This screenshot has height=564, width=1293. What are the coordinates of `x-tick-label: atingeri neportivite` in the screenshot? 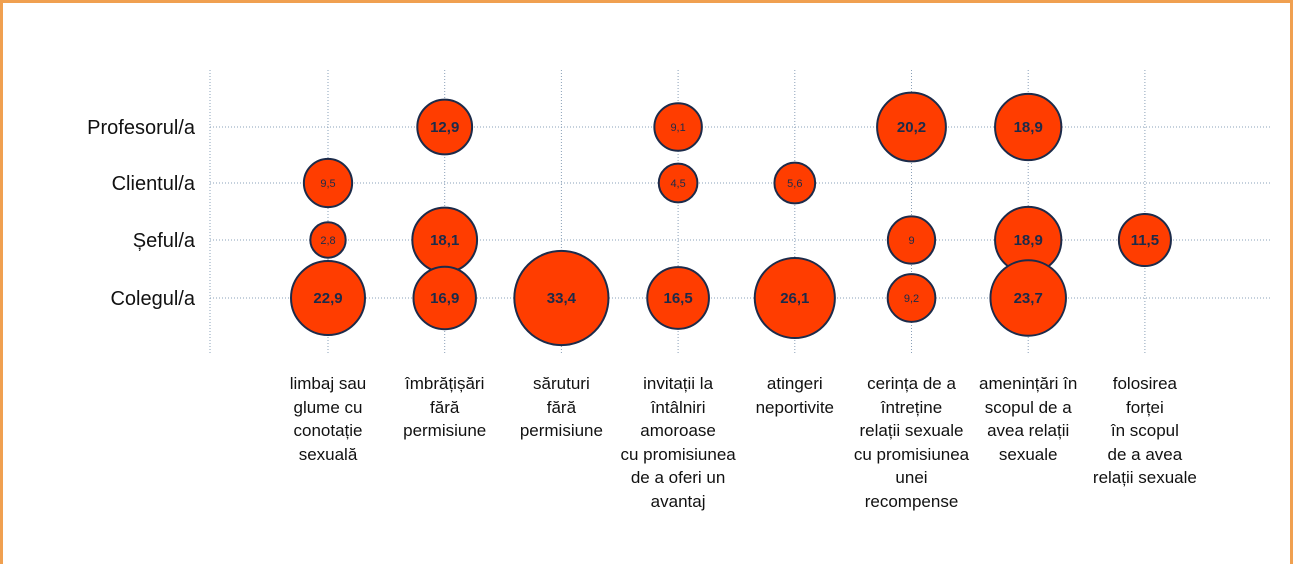 It's located at (795, 395).